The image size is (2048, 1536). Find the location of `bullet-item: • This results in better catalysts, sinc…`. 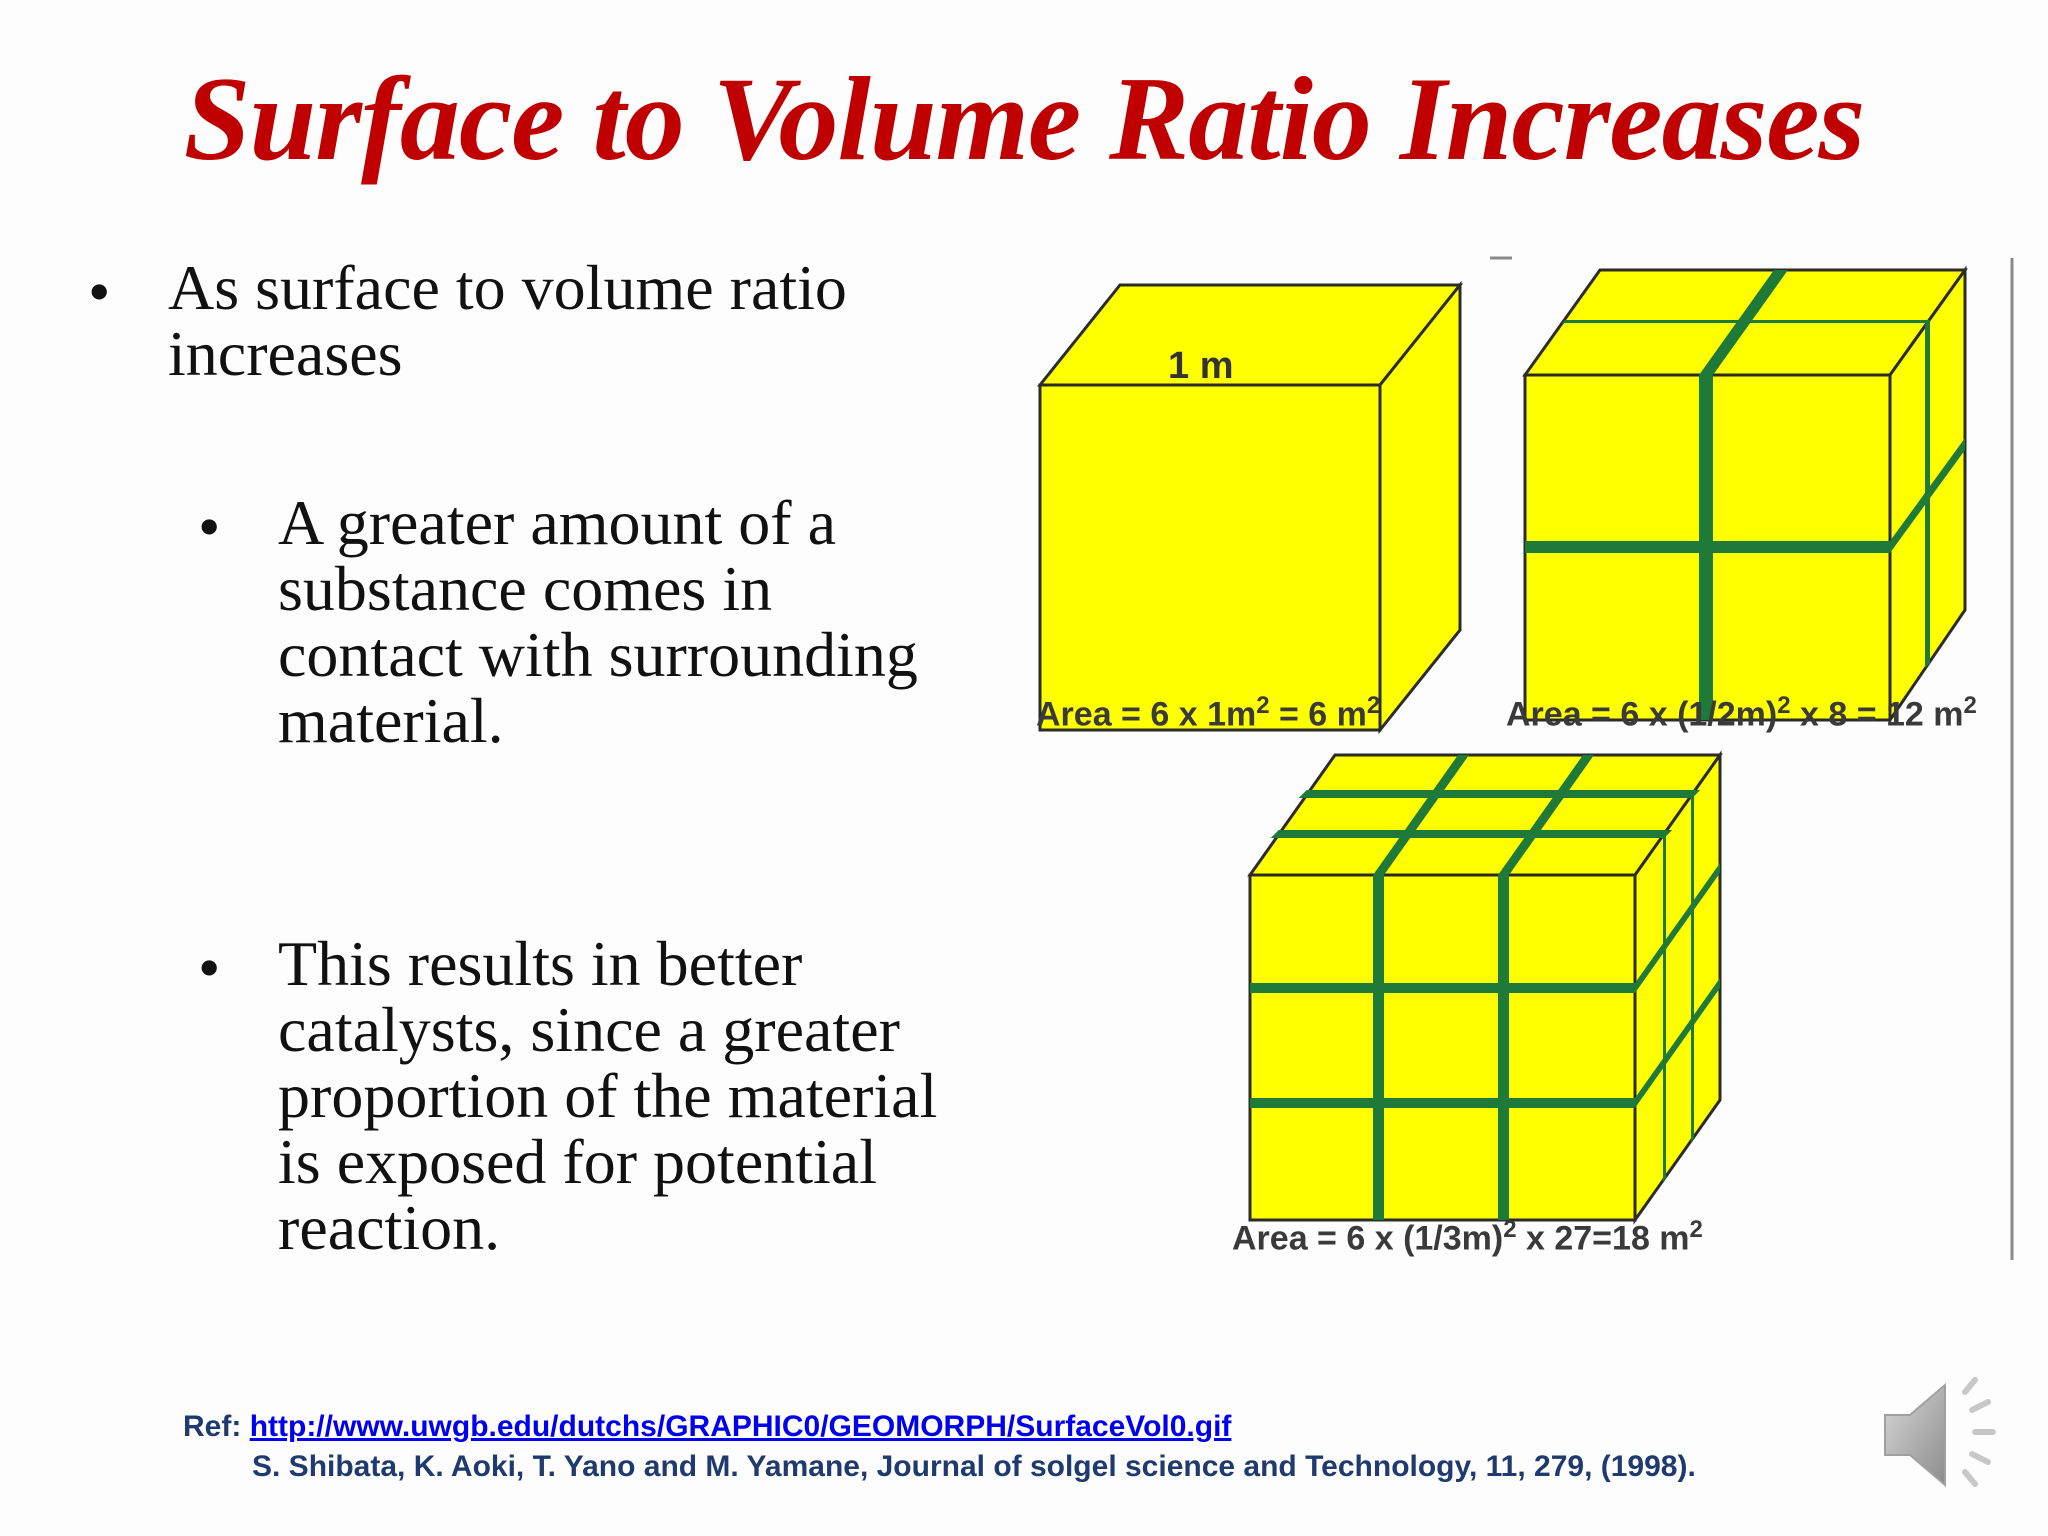

bullet-item: • This results in better catalysts, sinc… is located at coordinates (580, 1096).